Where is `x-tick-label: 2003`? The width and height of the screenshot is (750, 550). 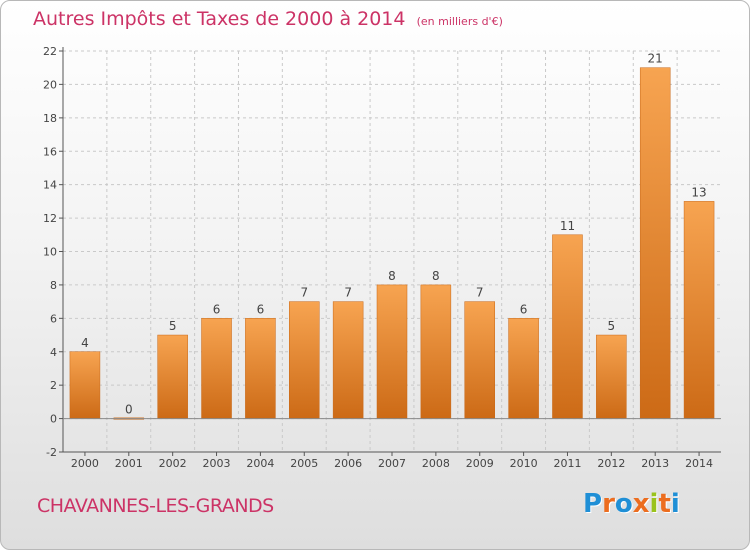
x-tick-label: 2003 is located at coordinates (217, 463).